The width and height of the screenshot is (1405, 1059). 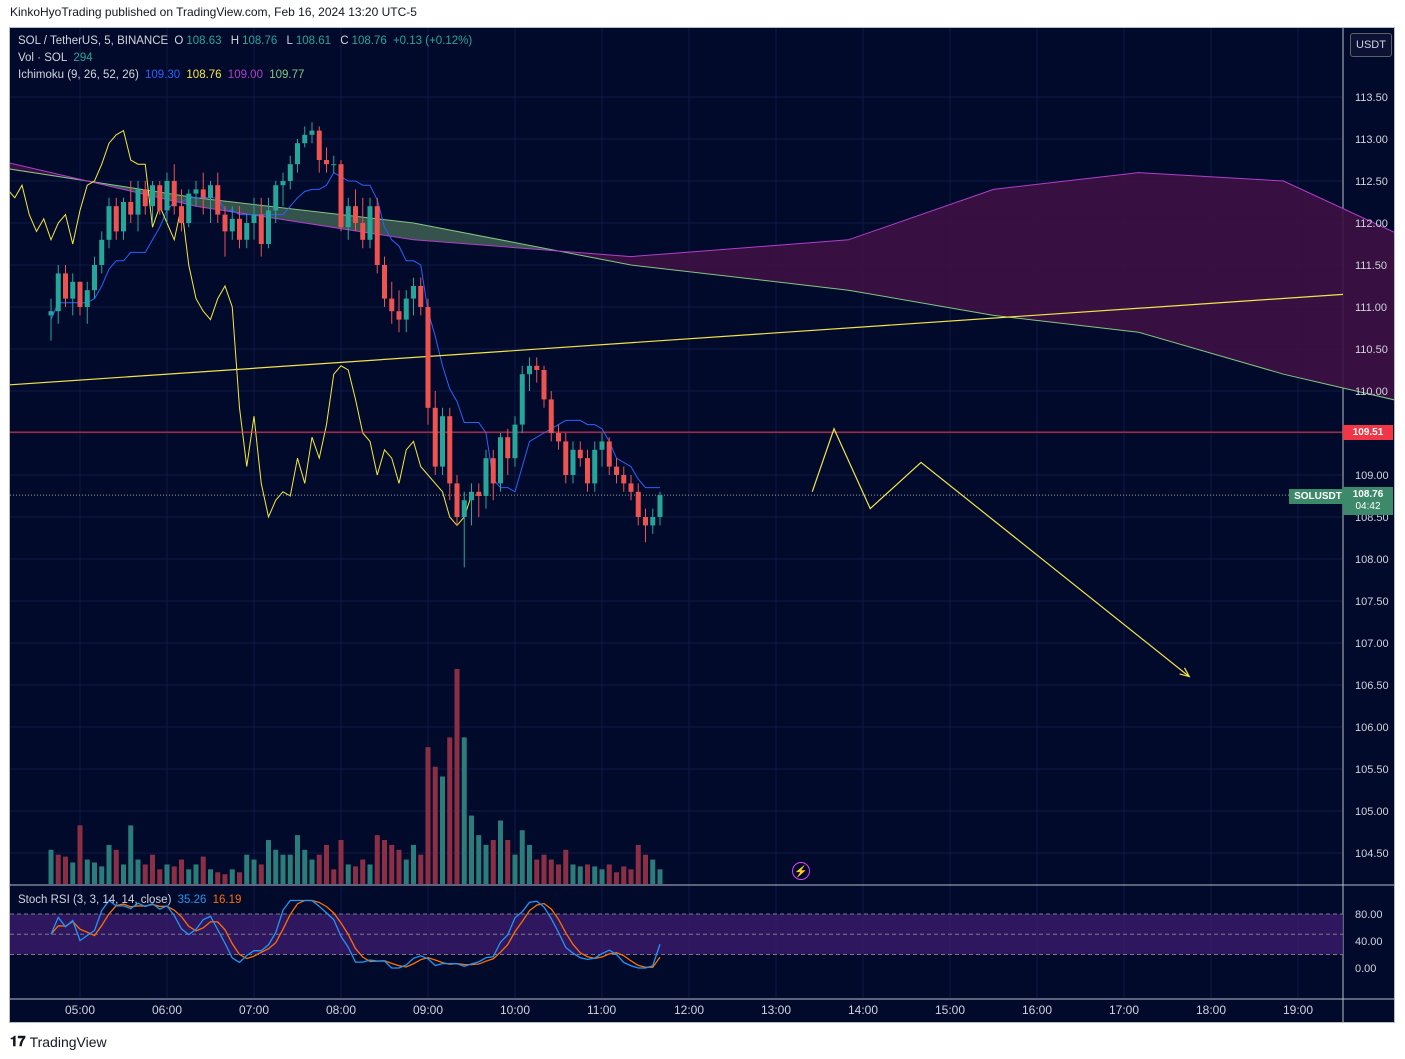 What do you see at coordinates (1371, 266) in the screenshot?
I see `price-axis-label: 111.50` at bounding box center [1371, 266].